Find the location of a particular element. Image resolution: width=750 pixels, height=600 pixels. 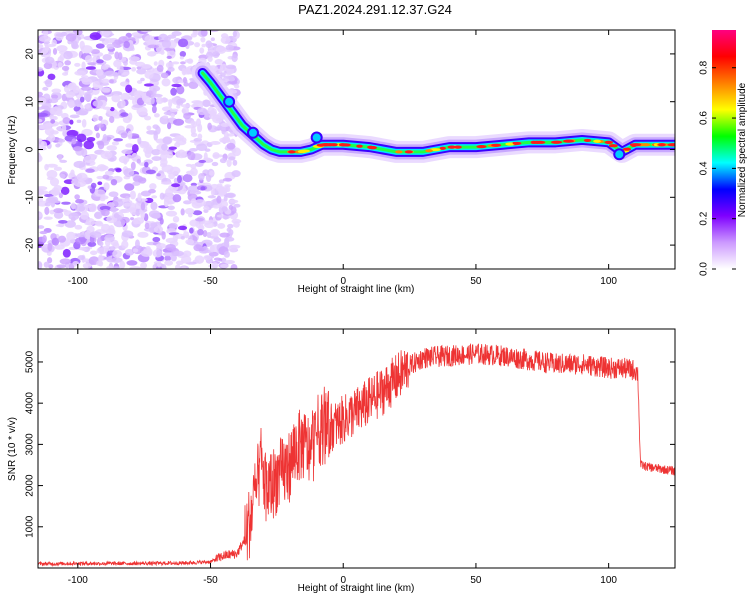

spectrogram-x-tick-label: -50 is located at coordinates (210, 281).